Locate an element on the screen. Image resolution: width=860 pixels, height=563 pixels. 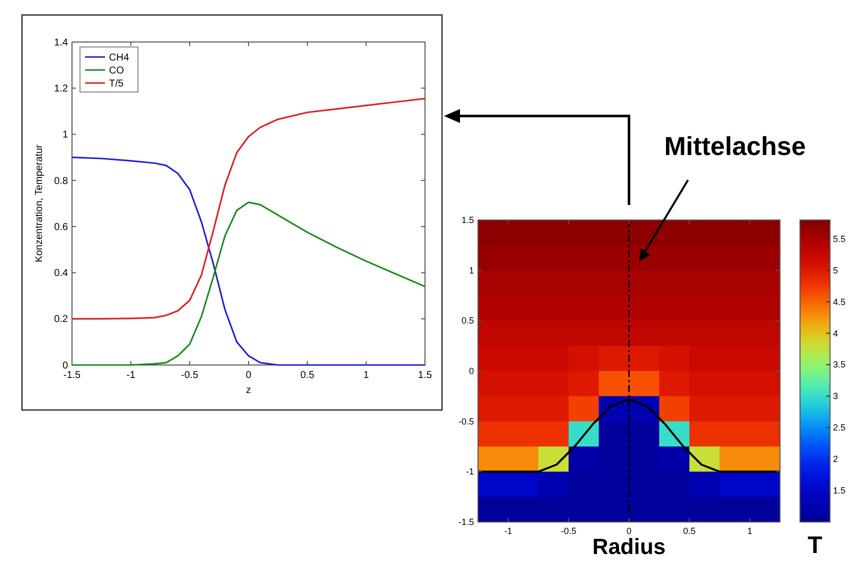
legend-label: CH4 is located at coordinates (119, 58).